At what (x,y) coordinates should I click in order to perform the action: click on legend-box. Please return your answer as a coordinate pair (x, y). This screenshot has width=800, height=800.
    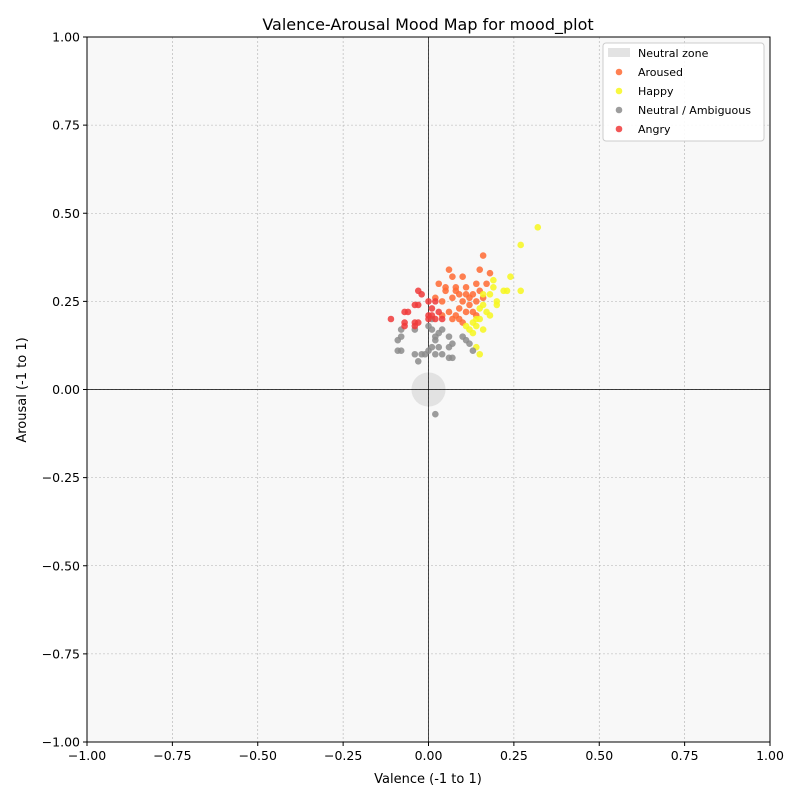
    Looking at the image, I should click on (683, 92).